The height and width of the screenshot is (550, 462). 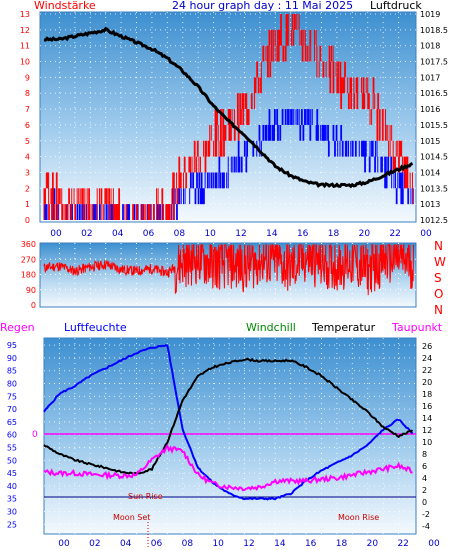 What do you see at coordinates (438, 246) in the screenshot?
I see `compass-letter: N` at bounding box center [438, 246].